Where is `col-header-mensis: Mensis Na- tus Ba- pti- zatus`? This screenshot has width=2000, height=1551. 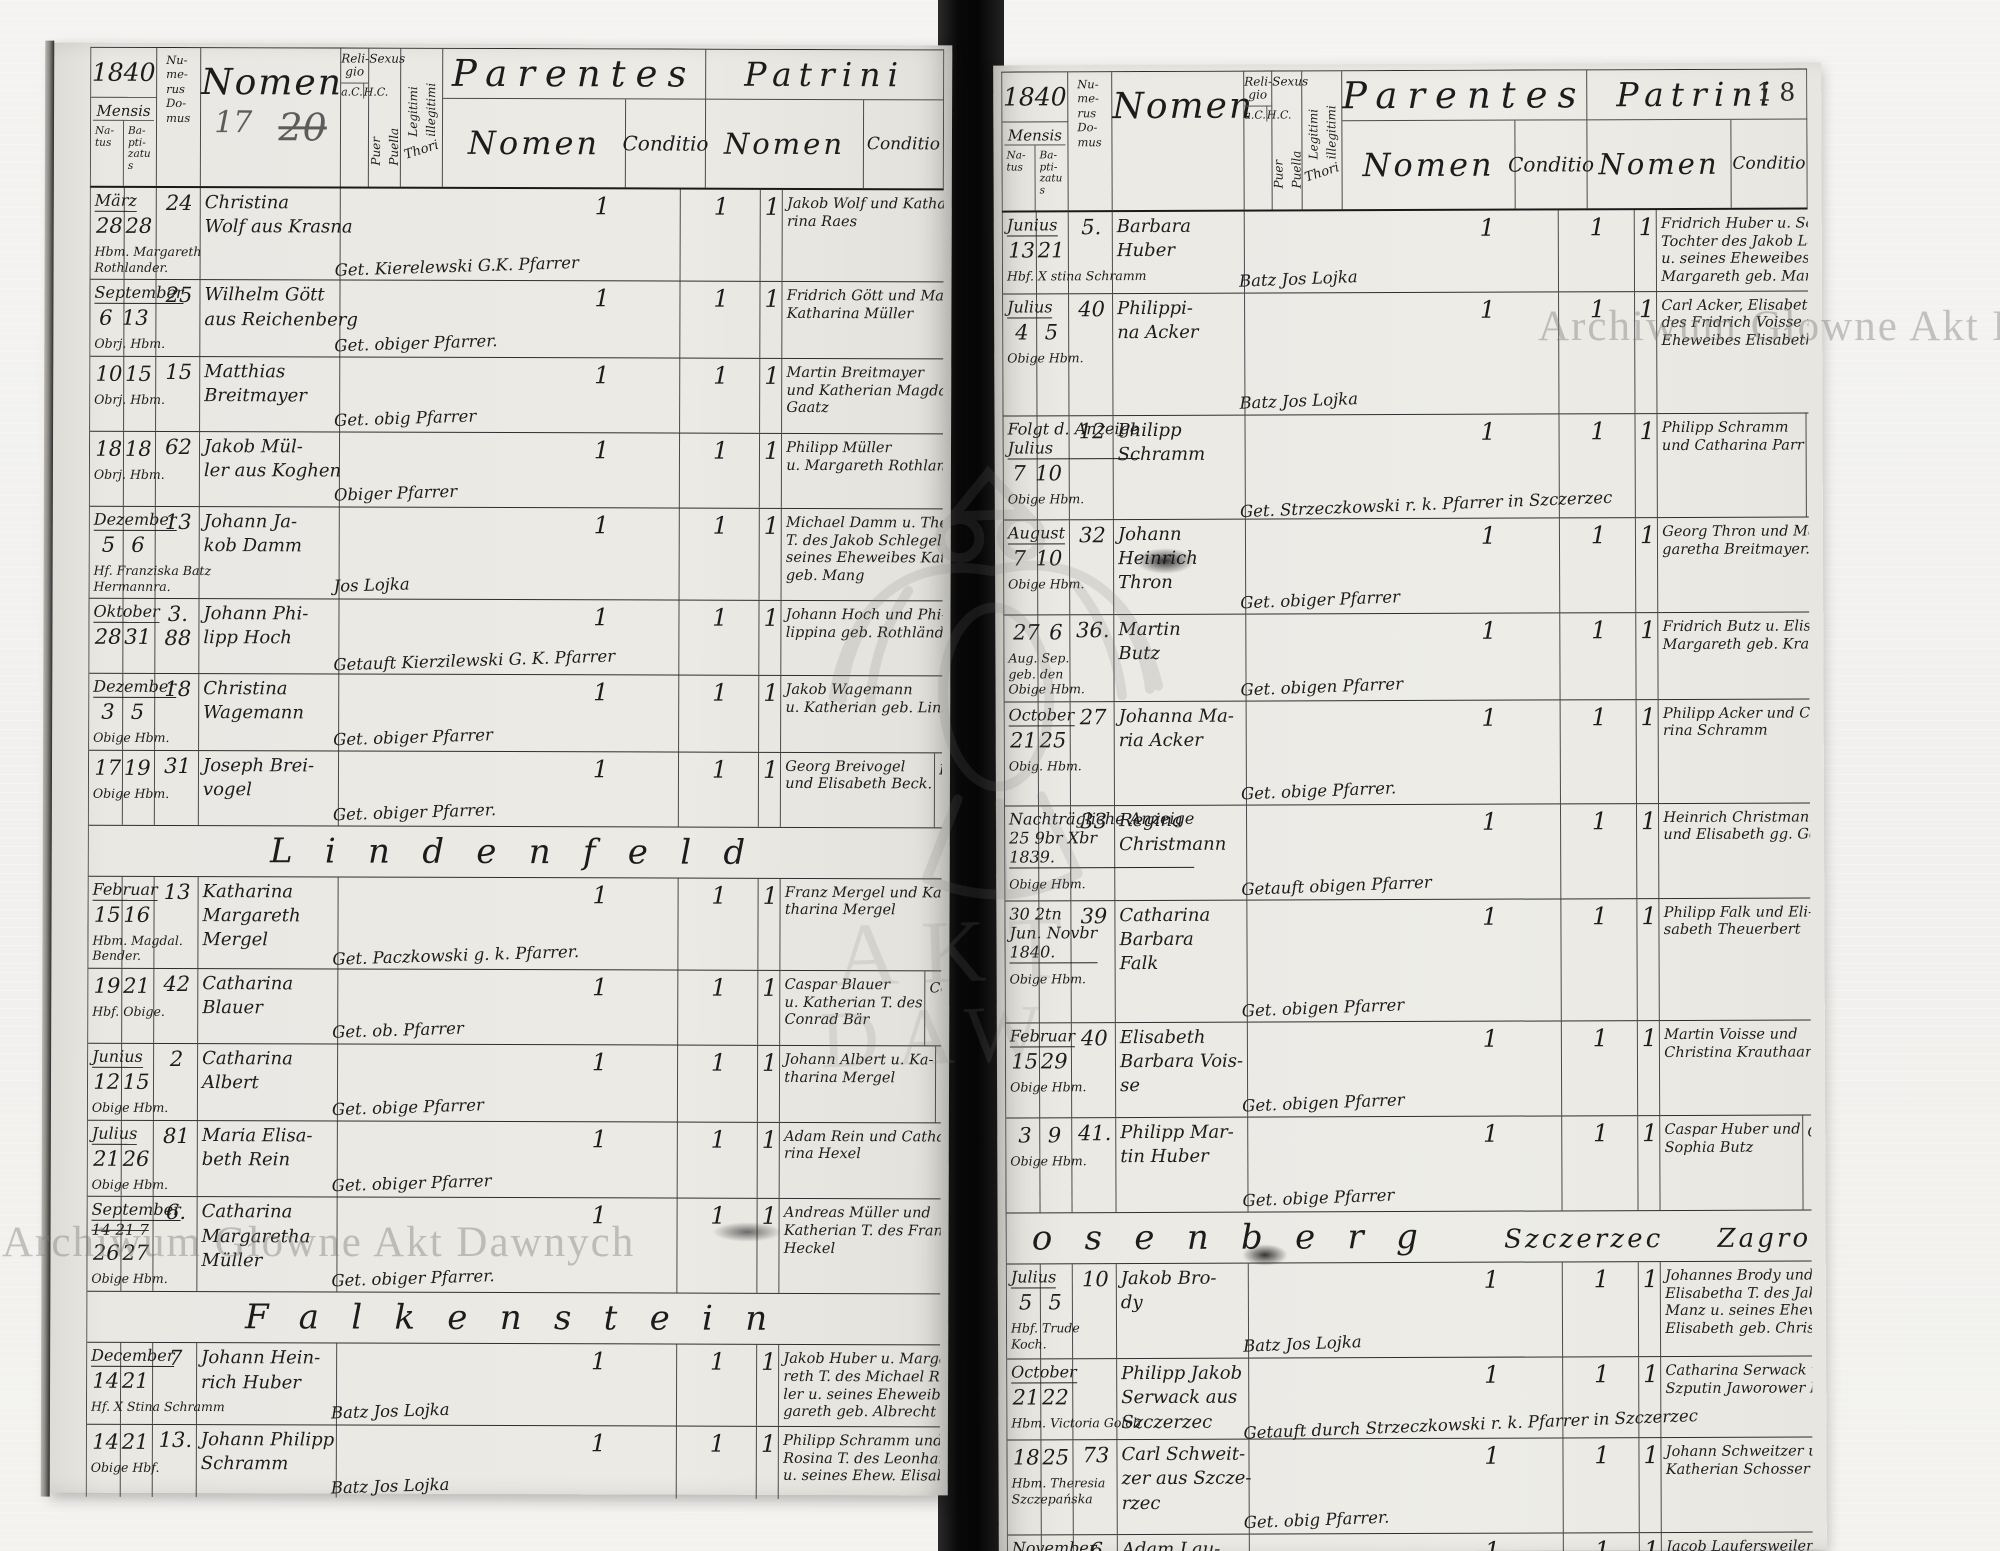
col-header-mensis: Mensis Na- tus Ba- pti- zatus is located at coordinates (124, 141).